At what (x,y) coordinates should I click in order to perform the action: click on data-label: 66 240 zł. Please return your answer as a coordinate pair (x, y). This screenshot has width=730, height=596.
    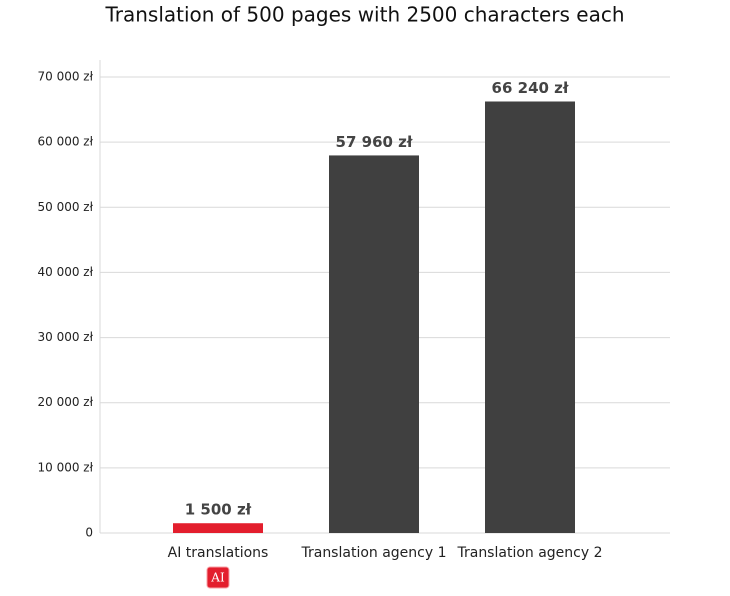
    Looking at the image, I should click on (530, 88).